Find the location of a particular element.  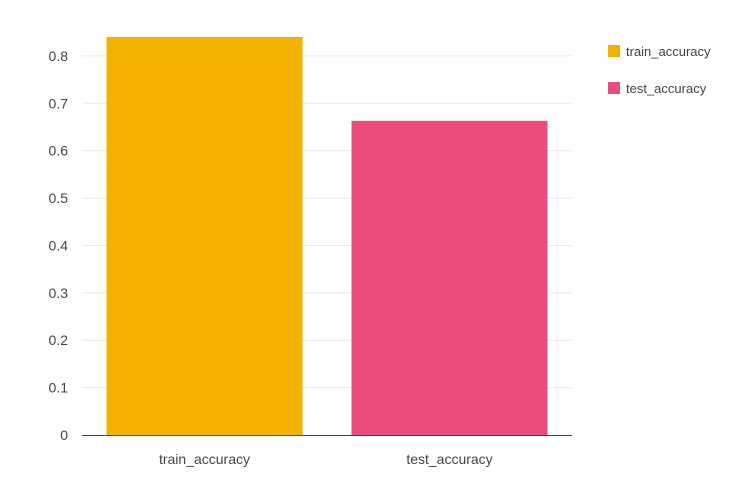

y-tick-label: 0.4 is located at coordinates (59, 245).